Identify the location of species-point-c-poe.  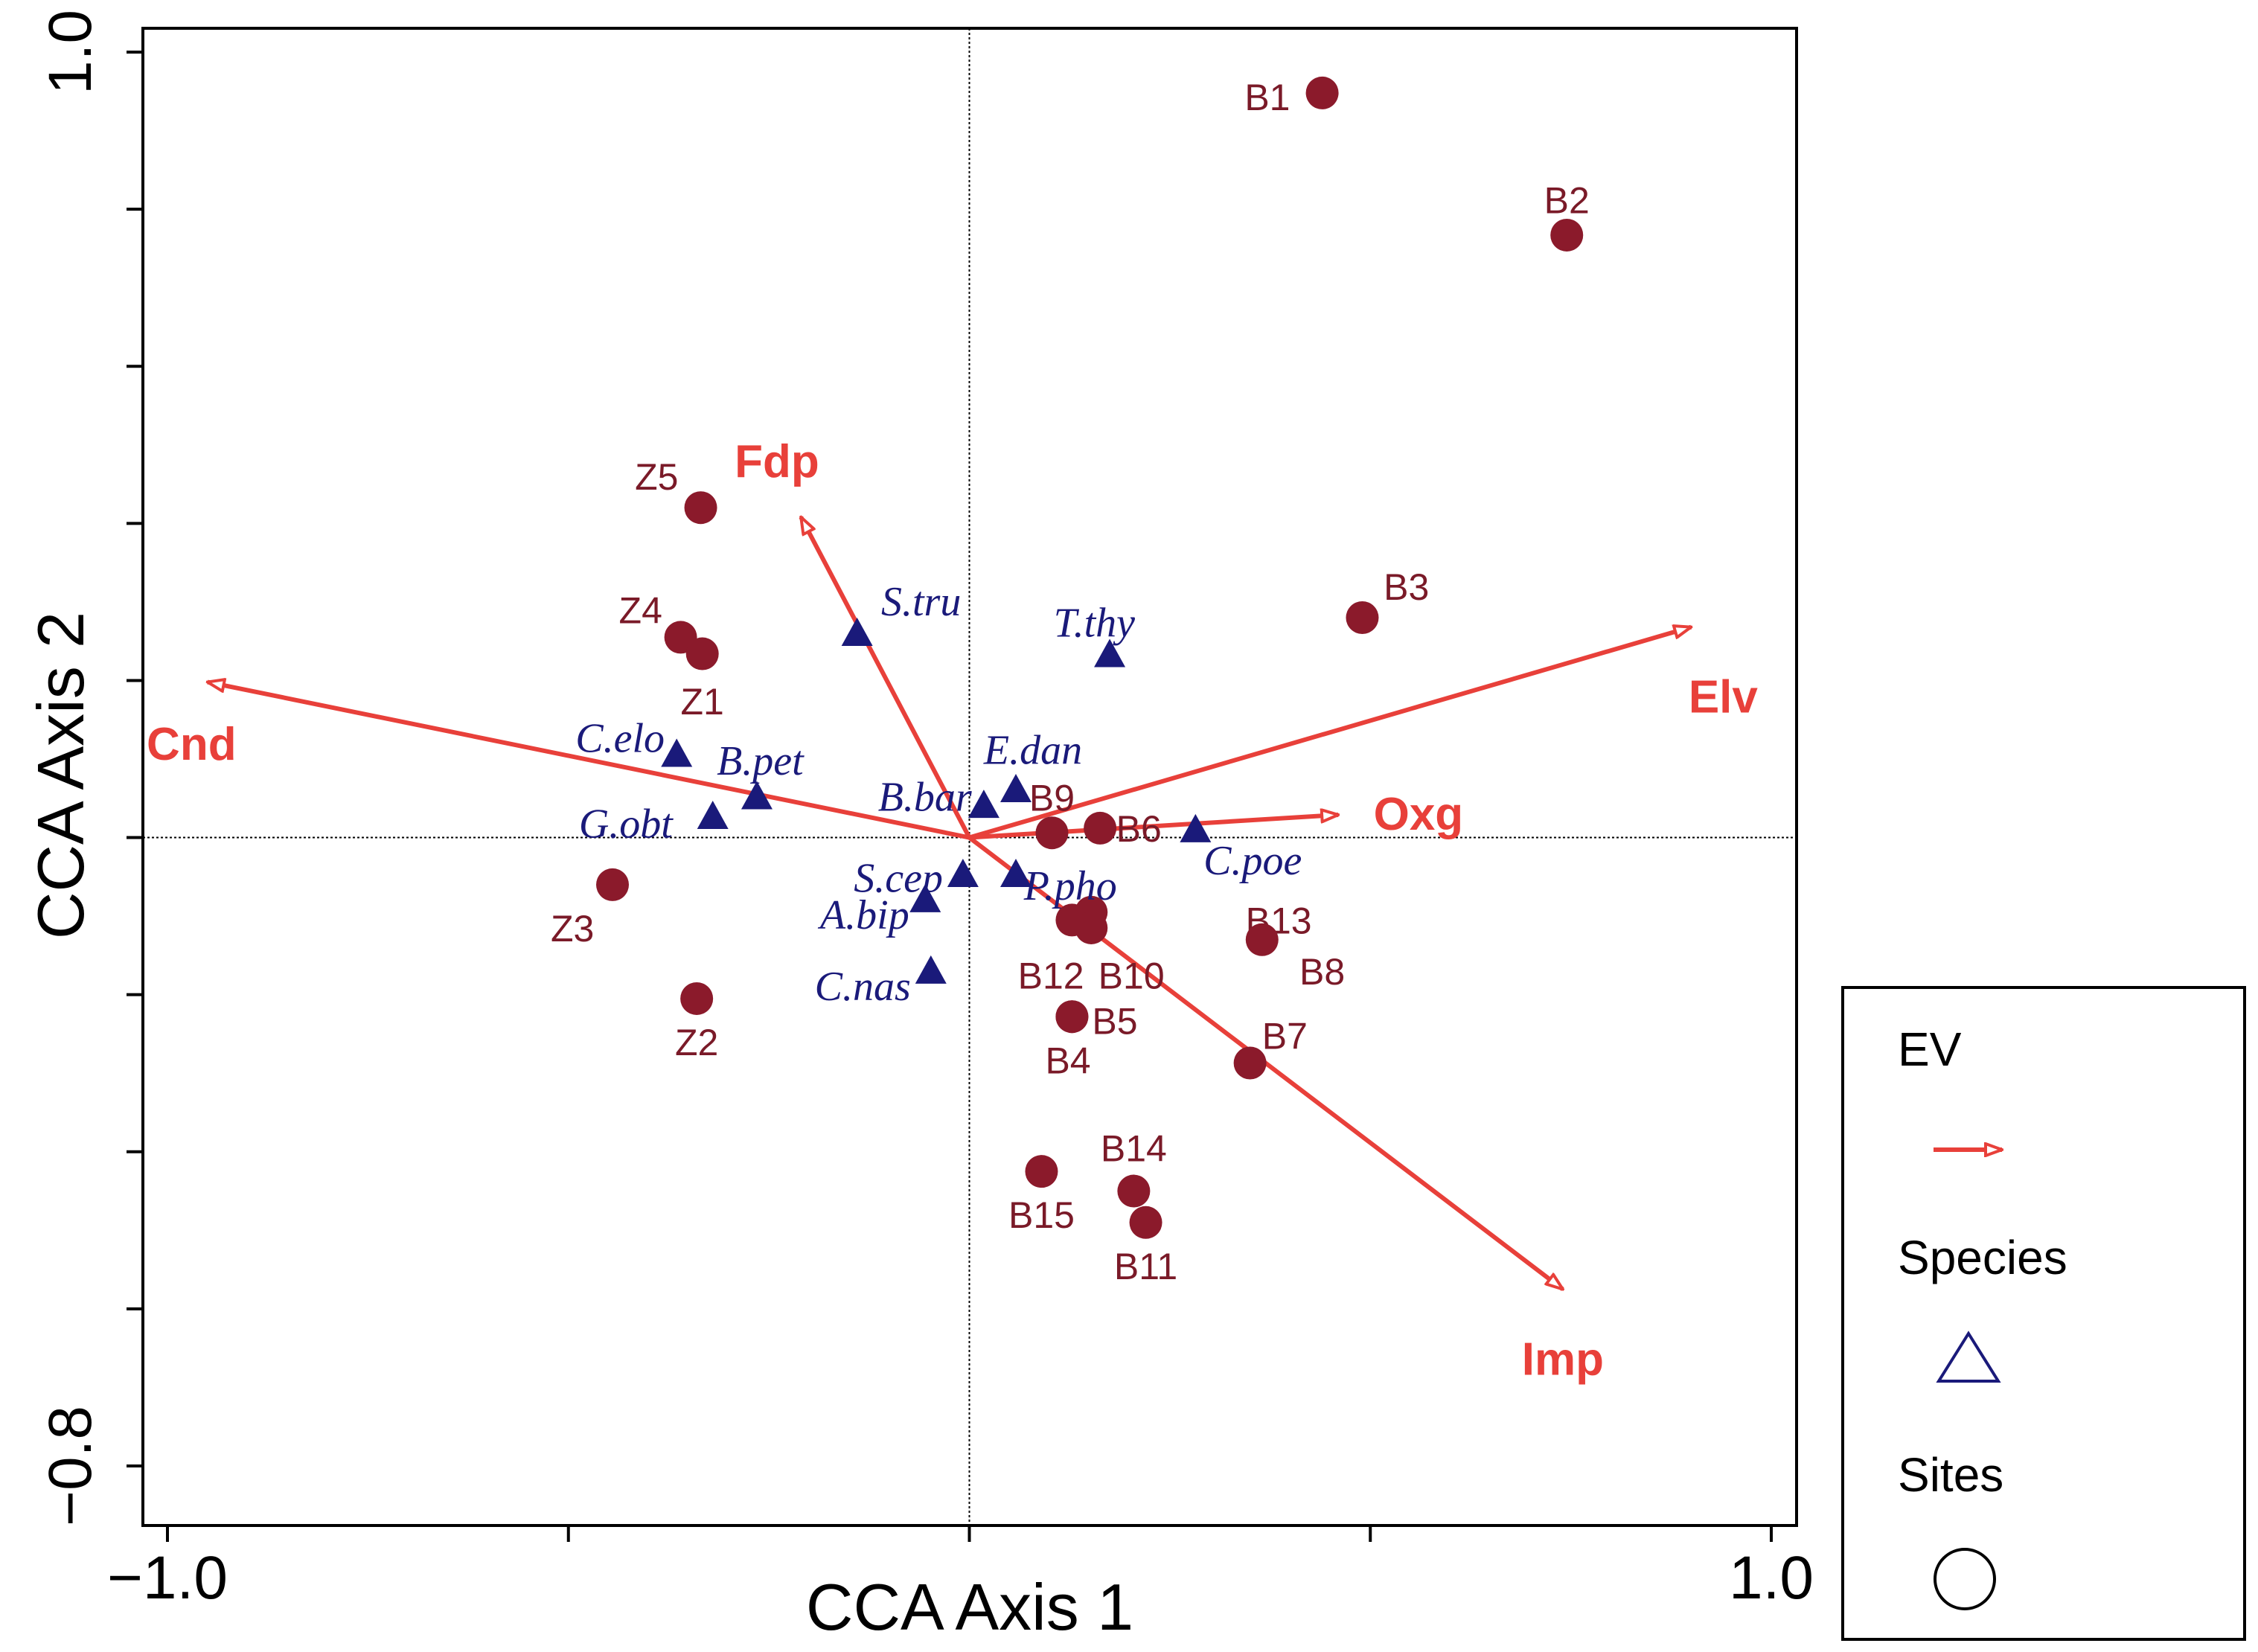
(1196, 827).